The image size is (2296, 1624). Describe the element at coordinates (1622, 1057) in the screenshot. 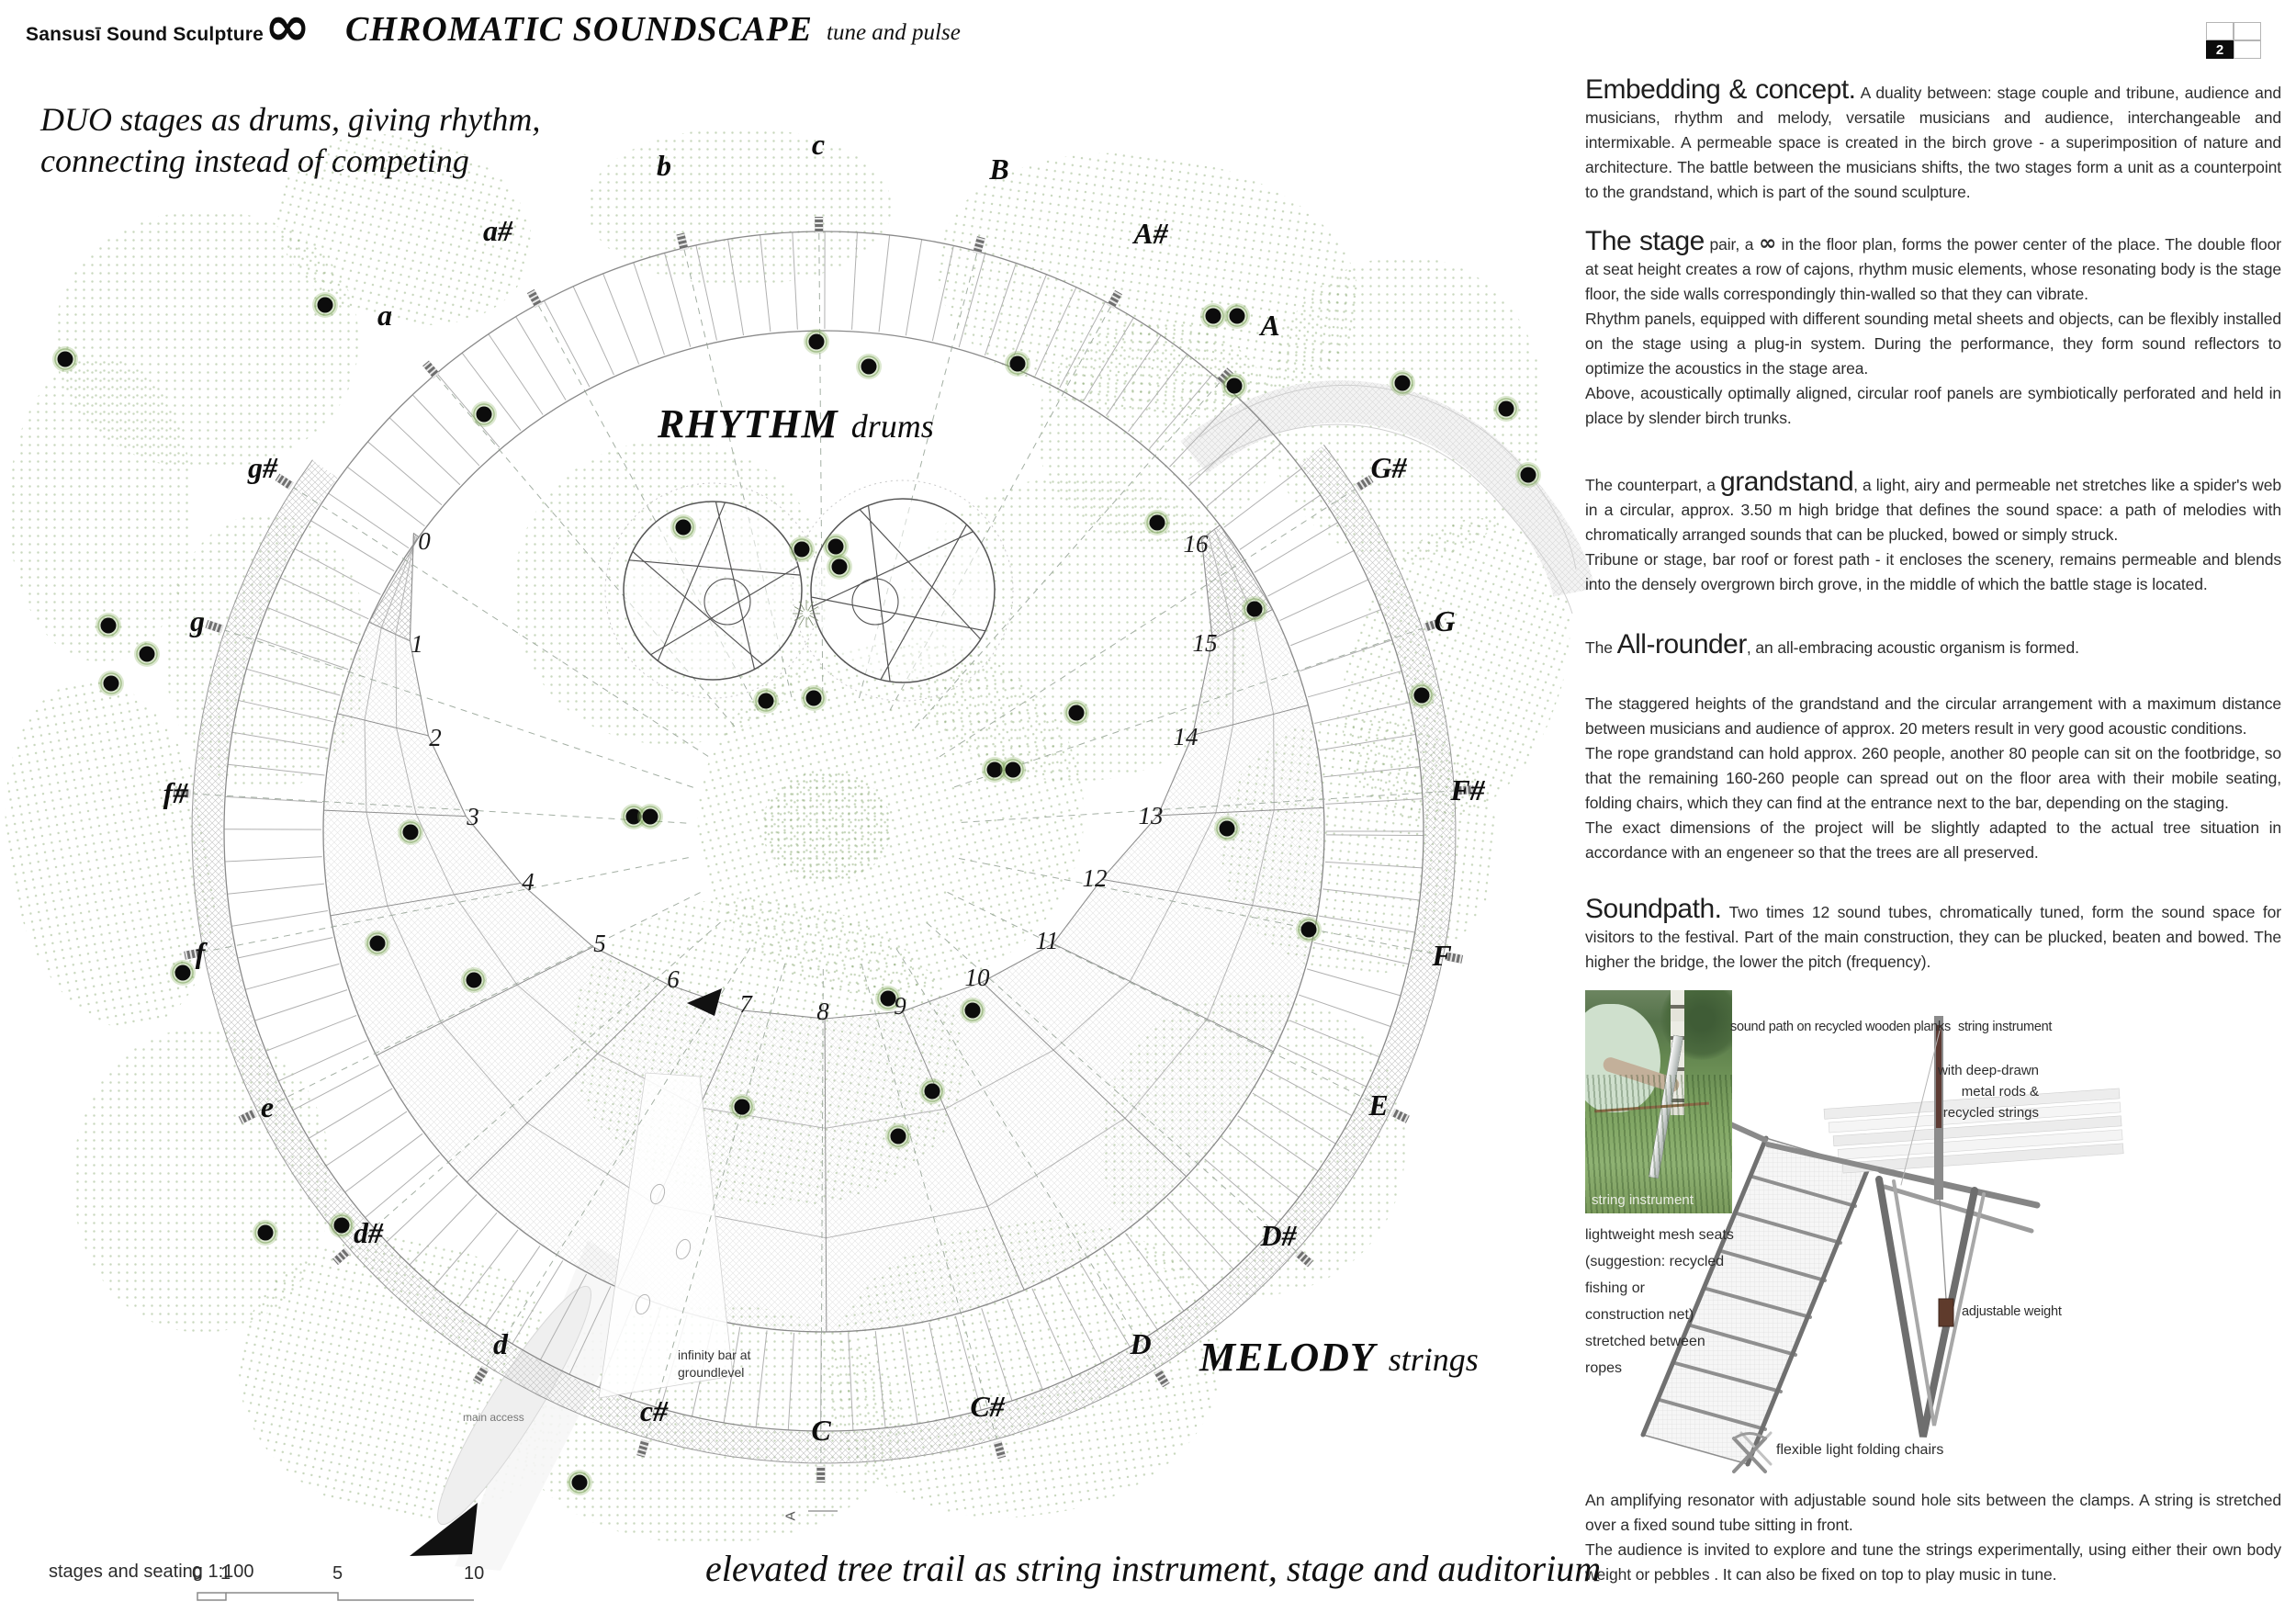

I see `photo-person` at that location.